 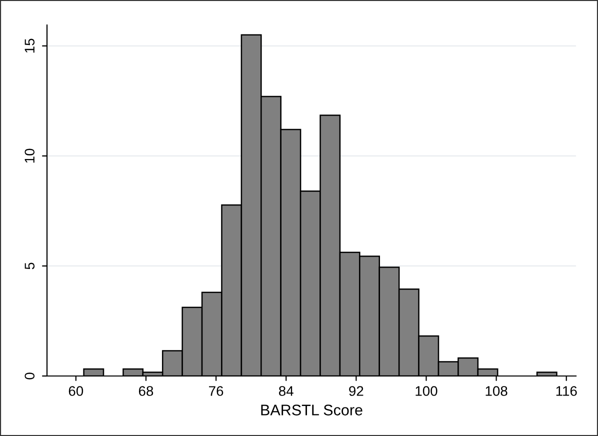 What do you see at coordinates (566, 391) in the screenshot?
I see `x-tick-label: 116` at bounding box center [566, 391].